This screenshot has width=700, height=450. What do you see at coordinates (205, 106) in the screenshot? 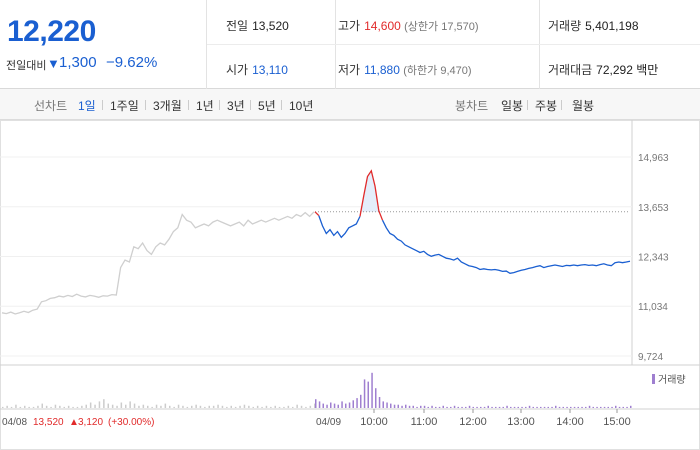
I see `tab-1-year: 1년` at bounding box center [205, 106].